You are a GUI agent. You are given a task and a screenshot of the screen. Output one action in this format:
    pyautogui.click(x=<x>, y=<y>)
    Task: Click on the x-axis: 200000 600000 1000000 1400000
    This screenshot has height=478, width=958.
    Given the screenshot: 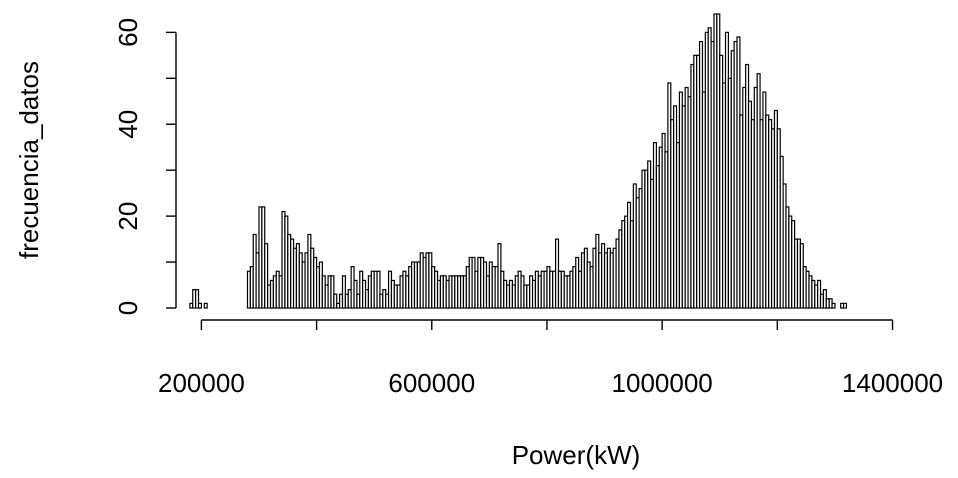 What is the action you would take?
    pyautogui.click(x=550, y=358)
    